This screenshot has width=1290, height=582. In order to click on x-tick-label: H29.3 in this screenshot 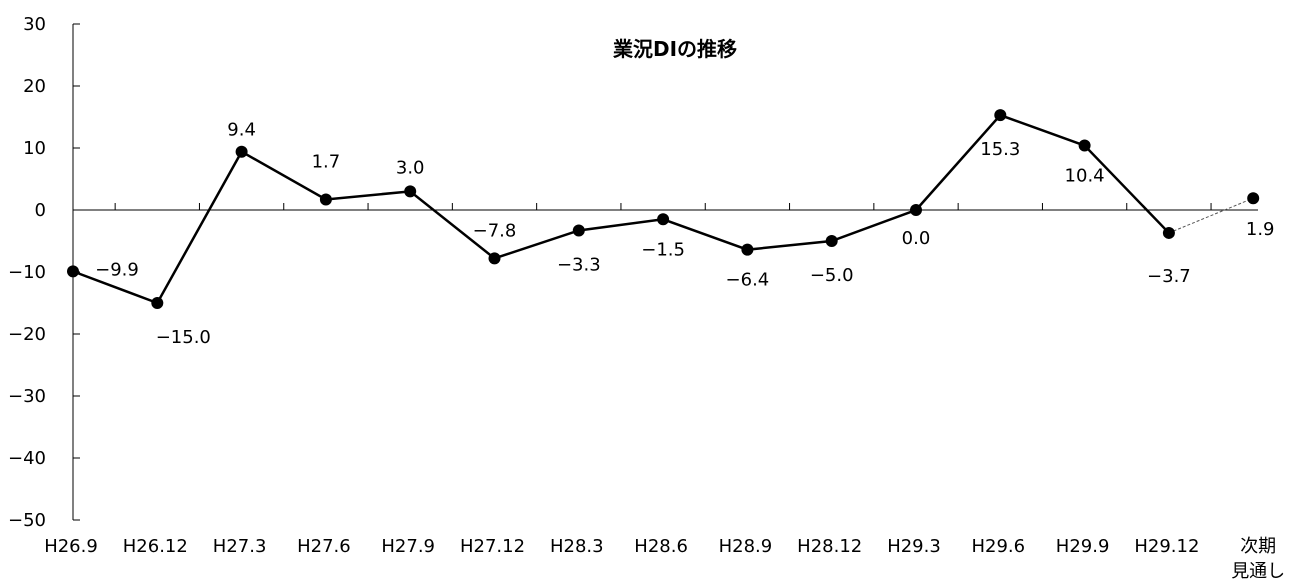, I will do `click(914, 546)`.